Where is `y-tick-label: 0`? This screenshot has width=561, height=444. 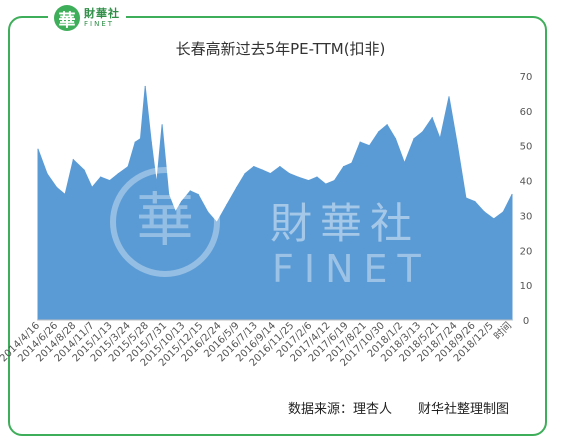
y-tick-label: 0 is located at coordinates (526, 321).